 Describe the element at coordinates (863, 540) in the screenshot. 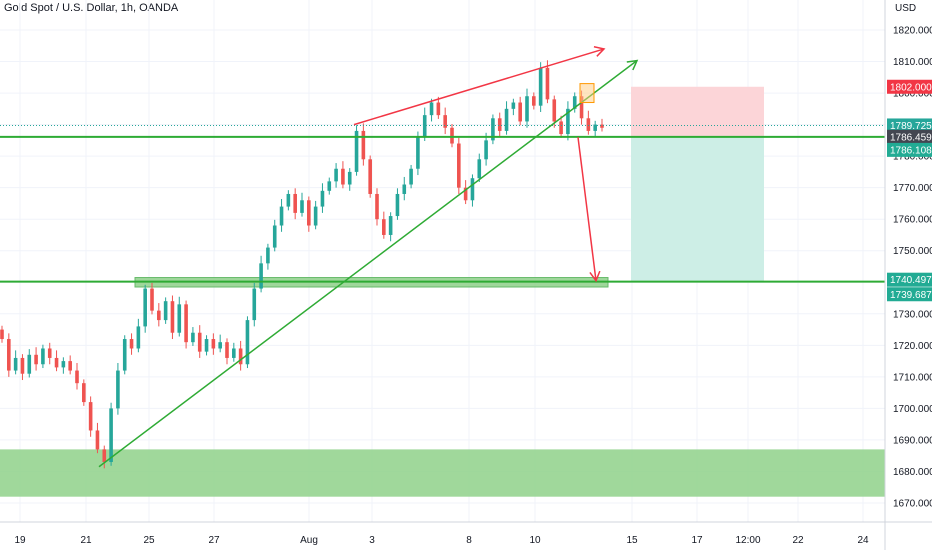

I see `x-tick-label: 24` at that location.